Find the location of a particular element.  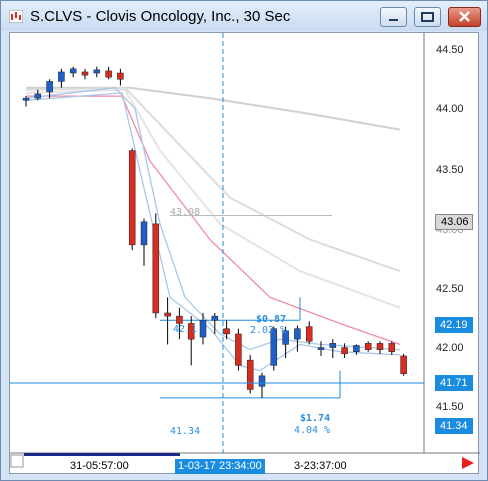

change-label-1: $0.87 is located at coordinates (271, 319).